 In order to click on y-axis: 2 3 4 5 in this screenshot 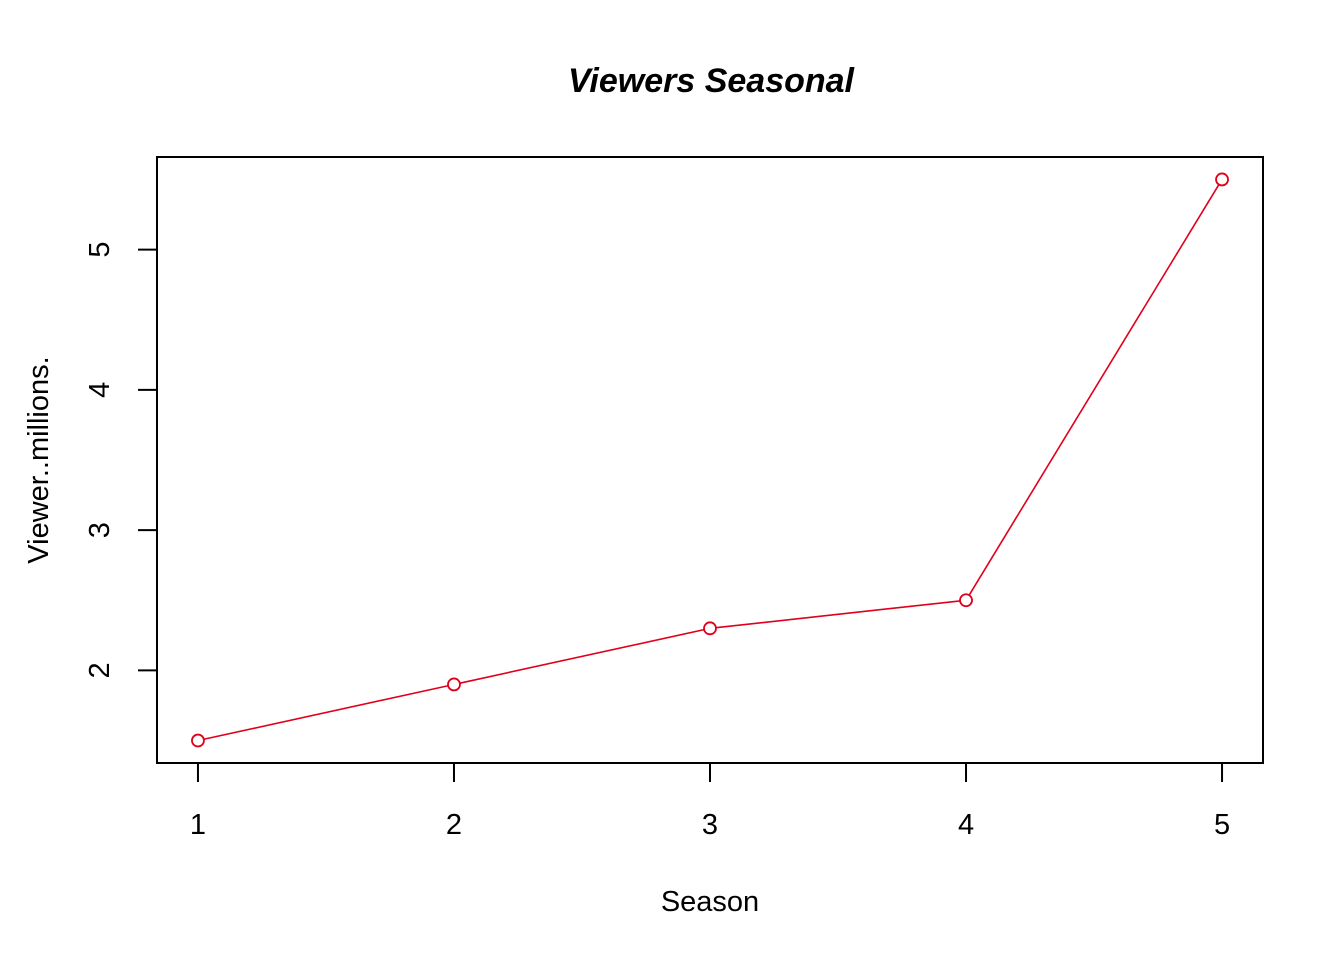, I will do `click(121, 460)`.